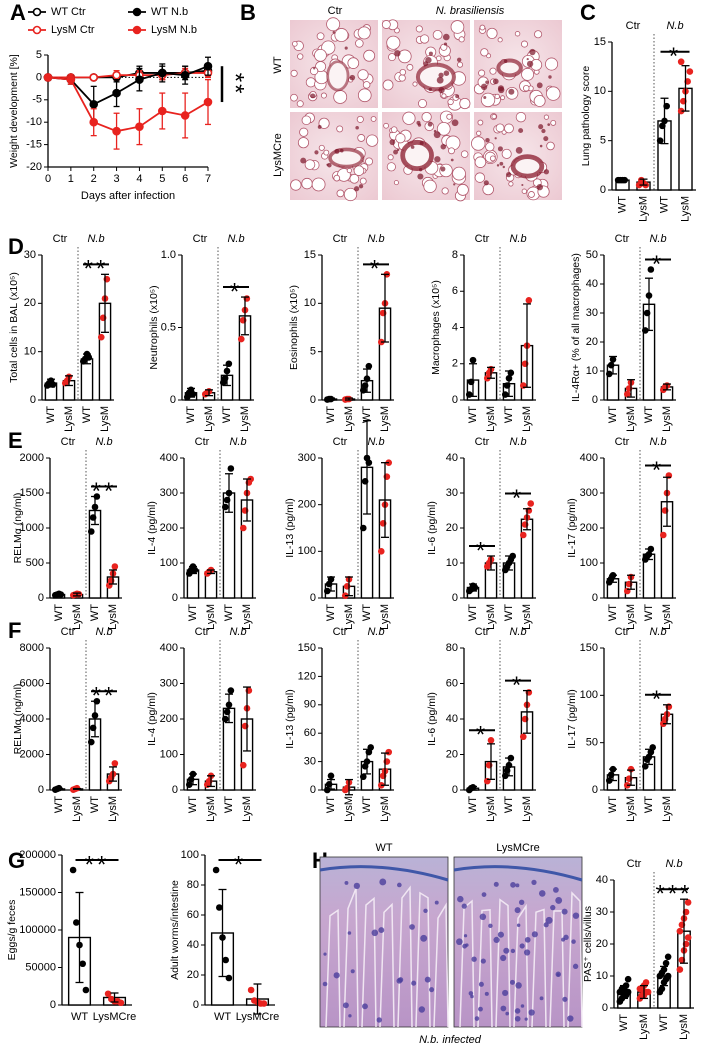  I want to click on y-tick-label: 2, so click(455, 364).